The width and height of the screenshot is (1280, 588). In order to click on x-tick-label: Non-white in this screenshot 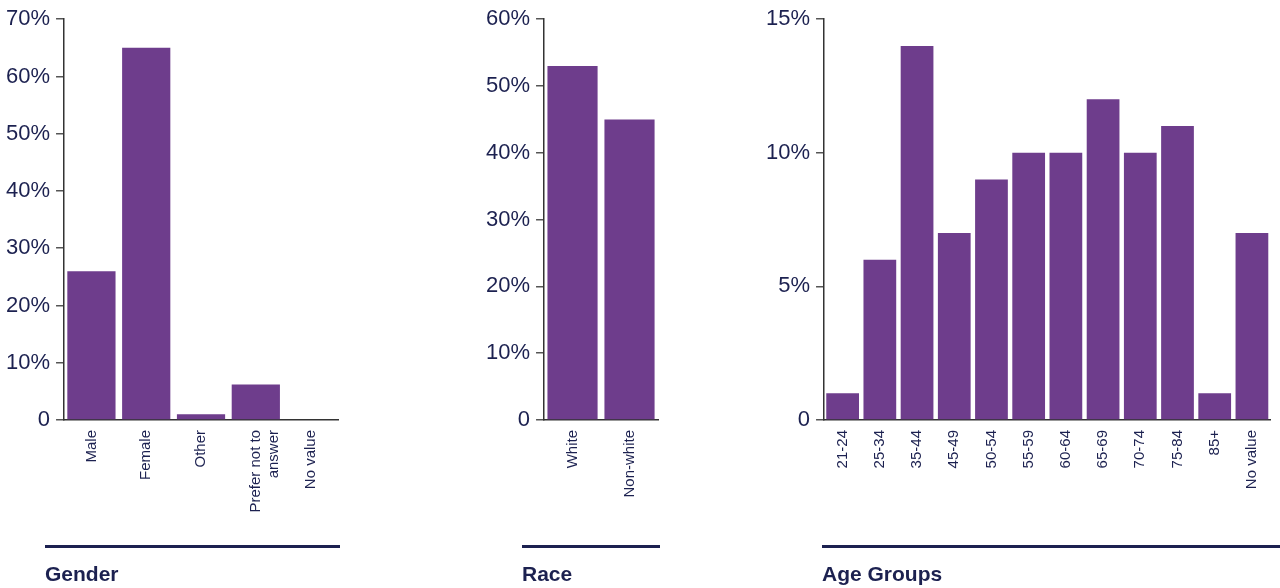, I will do `click(628, 464)`.